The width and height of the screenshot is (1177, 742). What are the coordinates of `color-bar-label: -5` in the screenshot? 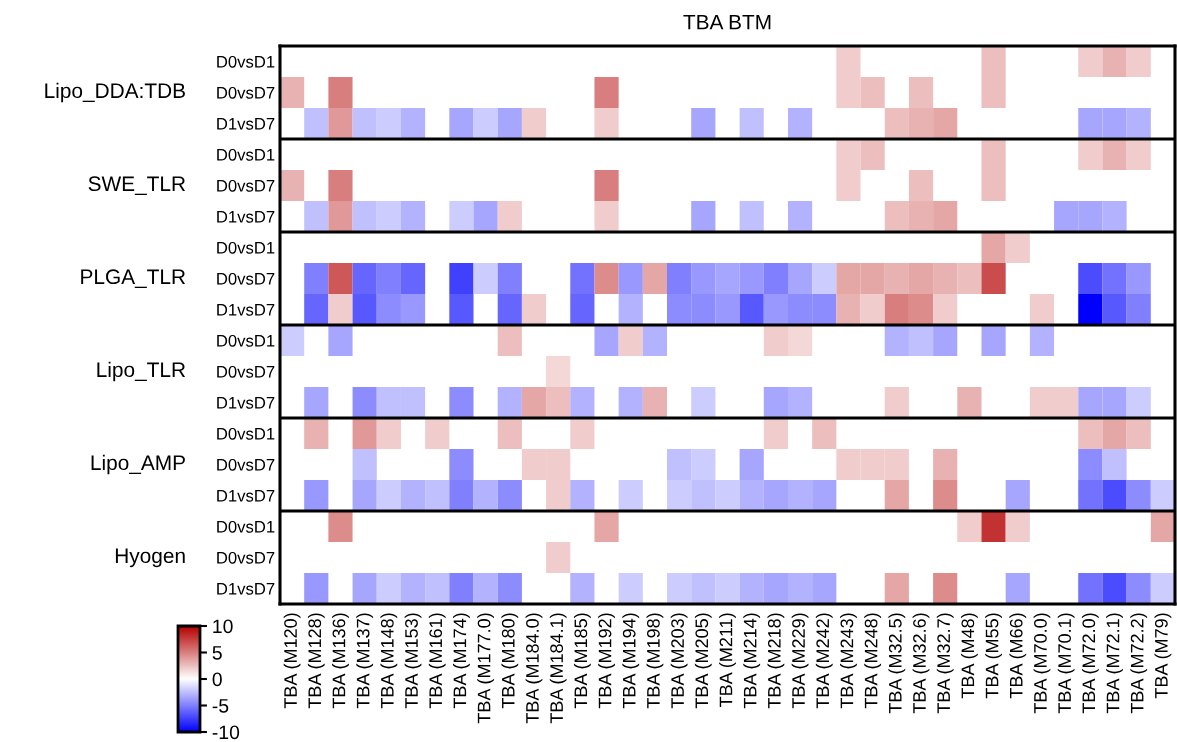 It's located at (220, 706).